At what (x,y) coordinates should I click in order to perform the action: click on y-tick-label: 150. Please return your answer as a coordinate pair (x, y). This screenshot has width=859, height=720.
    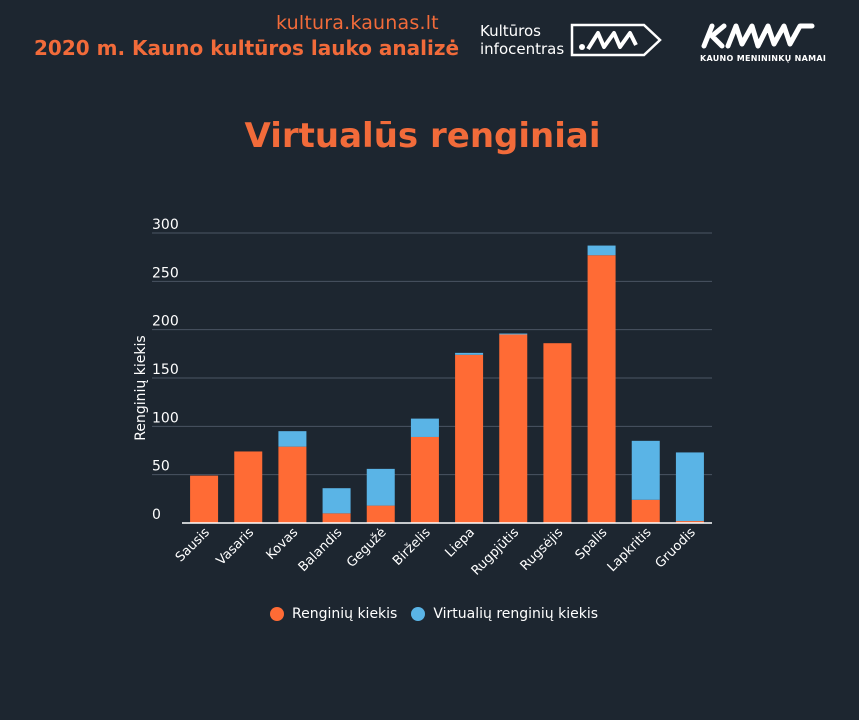
    Looking at the image, I should click on (165, 370).